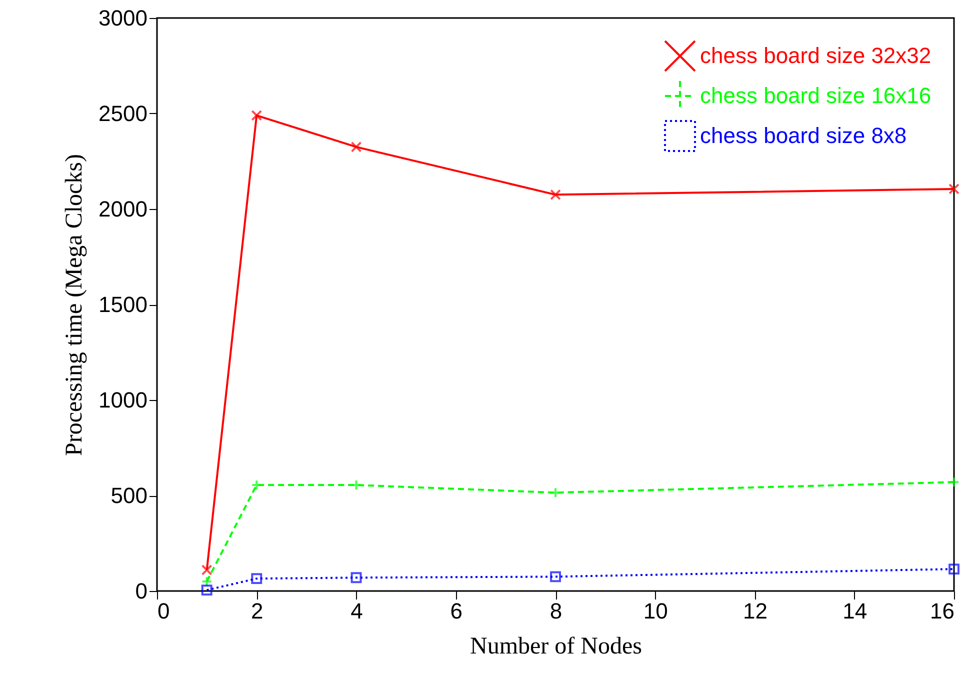  Describe the element at coordinates (257, 611) in the screenshot. I see `x-tick-label: 2` at that location.